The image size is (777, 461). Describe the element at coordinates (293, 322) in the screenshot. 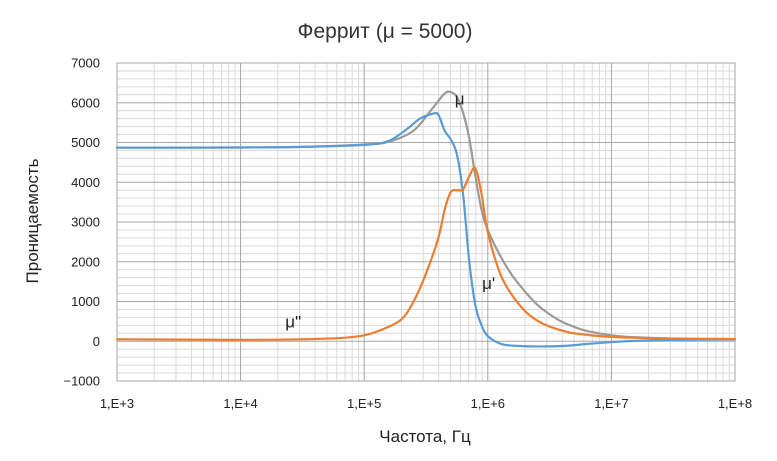

I see `series-label: μ"` at that location.